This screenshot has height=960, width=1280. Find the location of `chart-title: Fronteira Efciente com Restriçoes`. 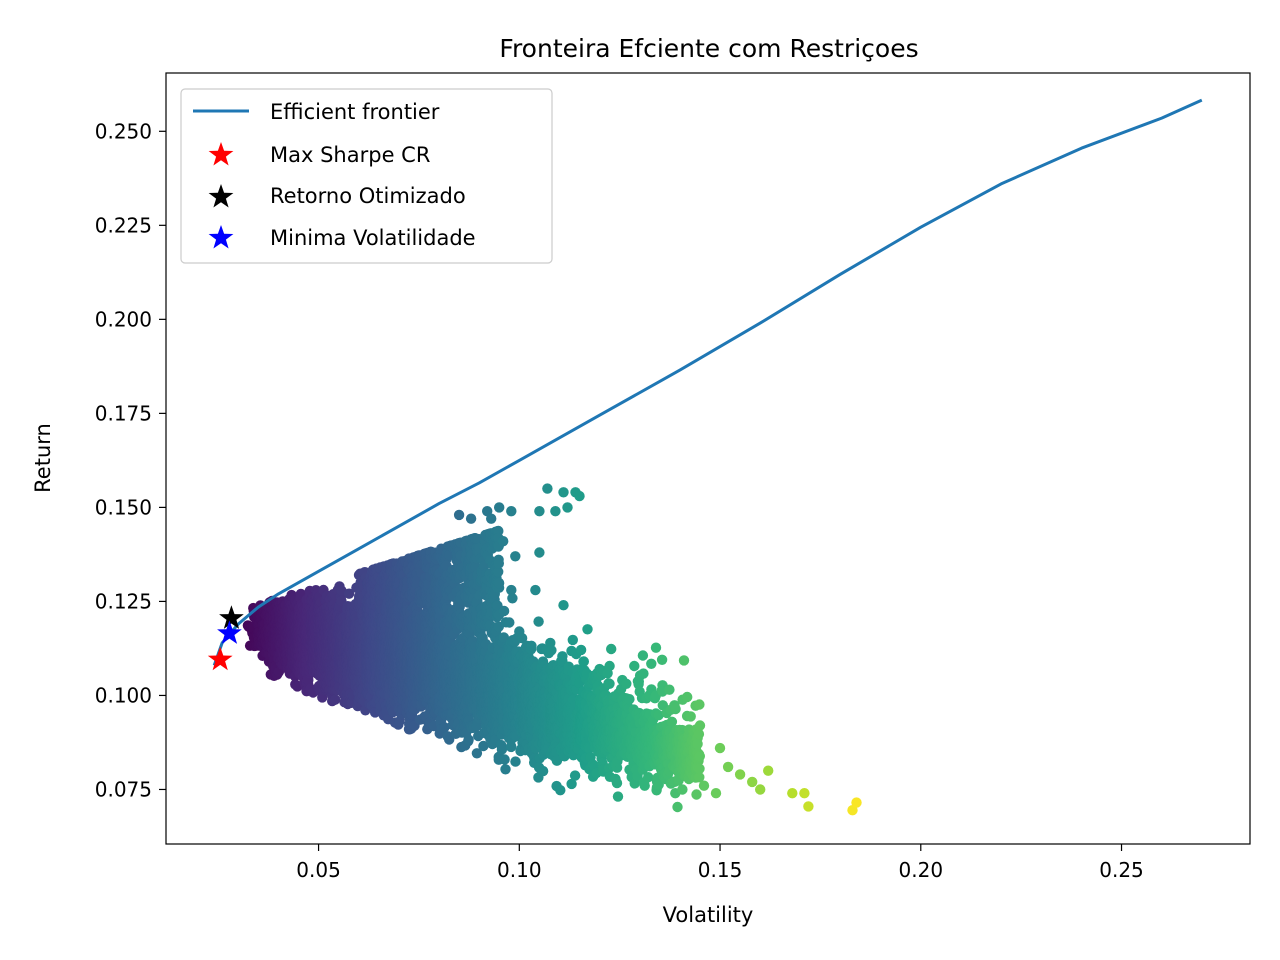

chart-title: Fronteira Efciente com Restriçoes is located at coordinates (708, 48).